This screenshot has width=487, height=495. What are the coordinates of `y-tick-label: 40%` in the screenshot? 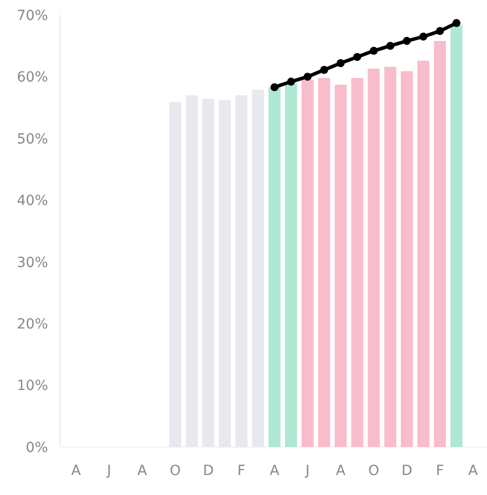 It's located at (32, 201).